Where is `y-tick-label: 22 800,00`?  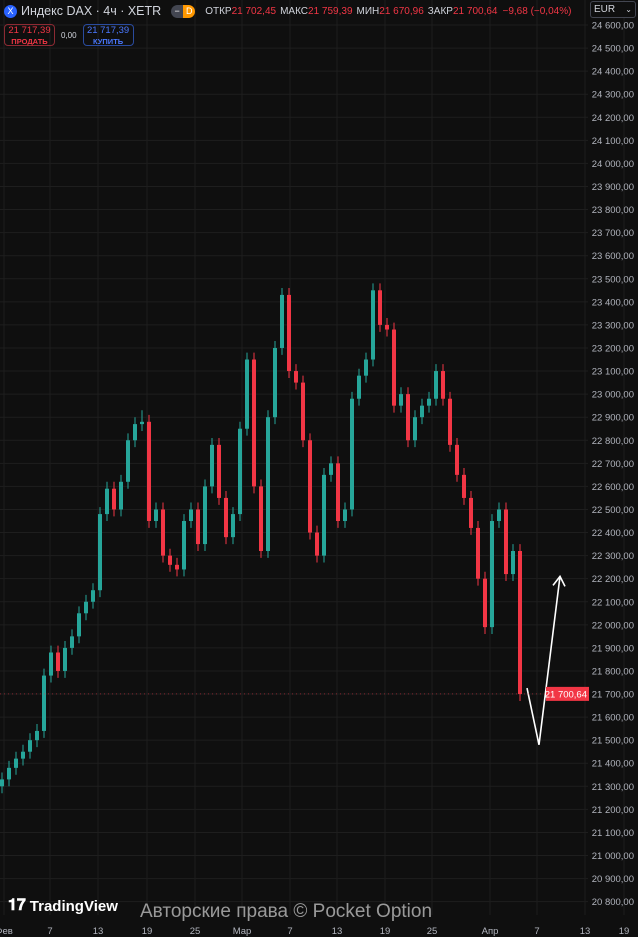
y-tick-label: 22 800,00 is located at coordinates (613, 441).